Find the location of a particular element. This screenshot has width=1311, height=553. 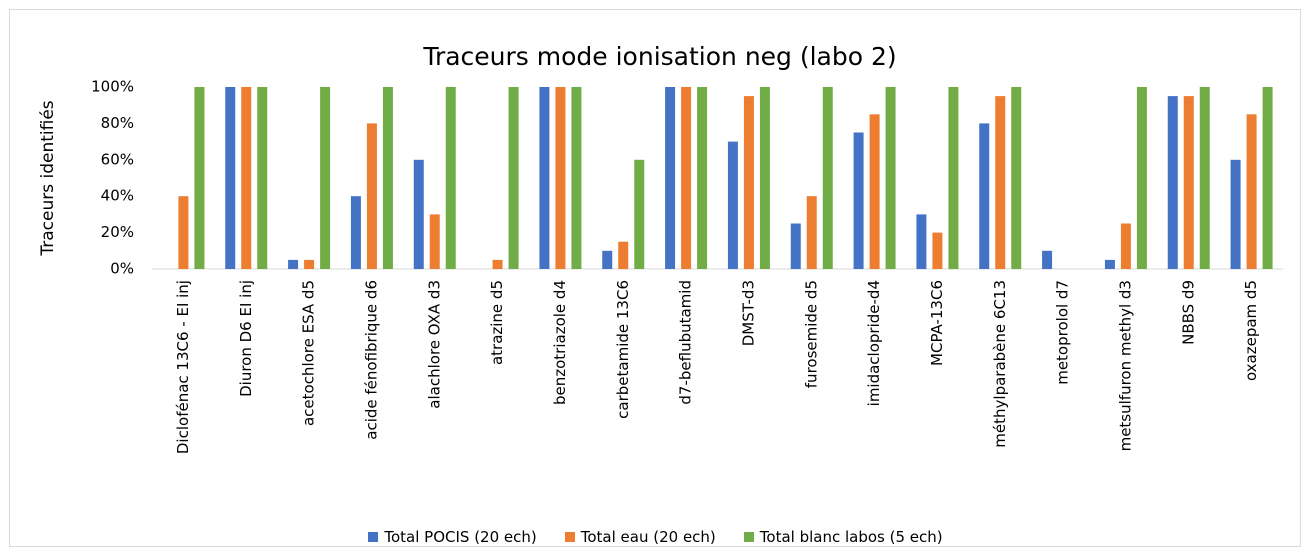

y-tick-label: 80% is located at coordinates (117, 123).